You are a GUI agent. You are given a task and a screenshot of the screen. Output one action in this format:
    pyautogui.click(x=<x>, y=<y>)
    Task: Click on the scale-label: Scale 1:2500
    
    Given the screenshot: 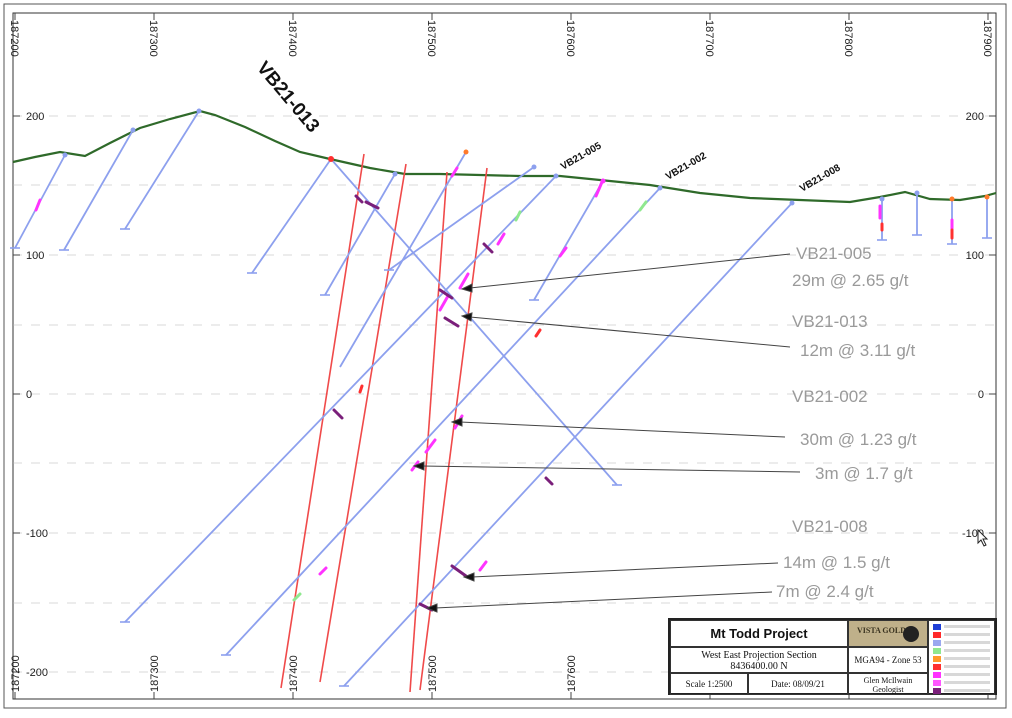 What is the action you would take?
    pyautogui.click(x=709, y=684)
    